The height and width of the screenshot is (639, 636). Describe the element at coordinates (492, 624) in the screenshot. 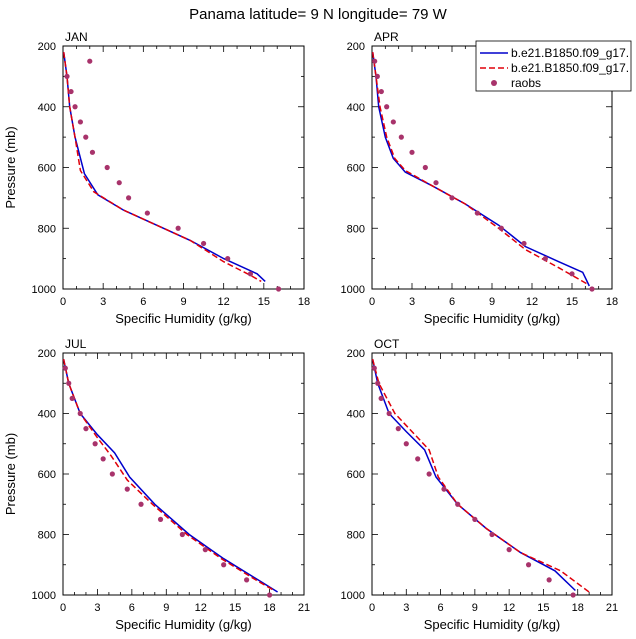

I see `x-axis-label: Specific Humidity (g/kg)` at that location.